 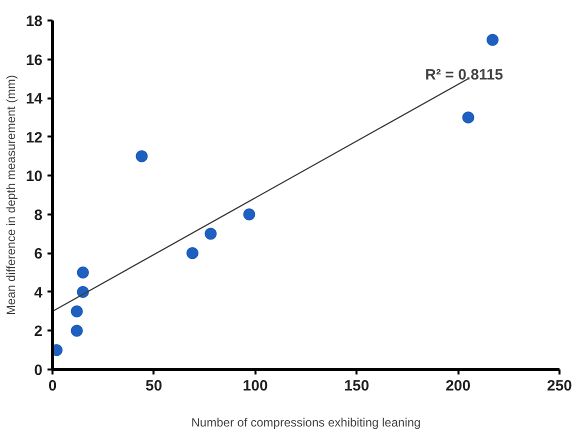 What do you see at coordinates (38, 254) in the screenshot?
I see `y-tick-label: 6` at bounding box center [38, 254].